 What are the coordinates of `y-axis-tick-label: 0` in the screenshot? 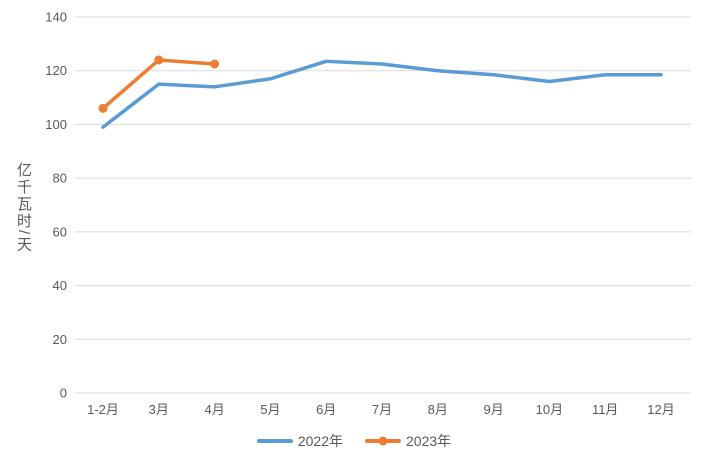 It's located at (63, 393).